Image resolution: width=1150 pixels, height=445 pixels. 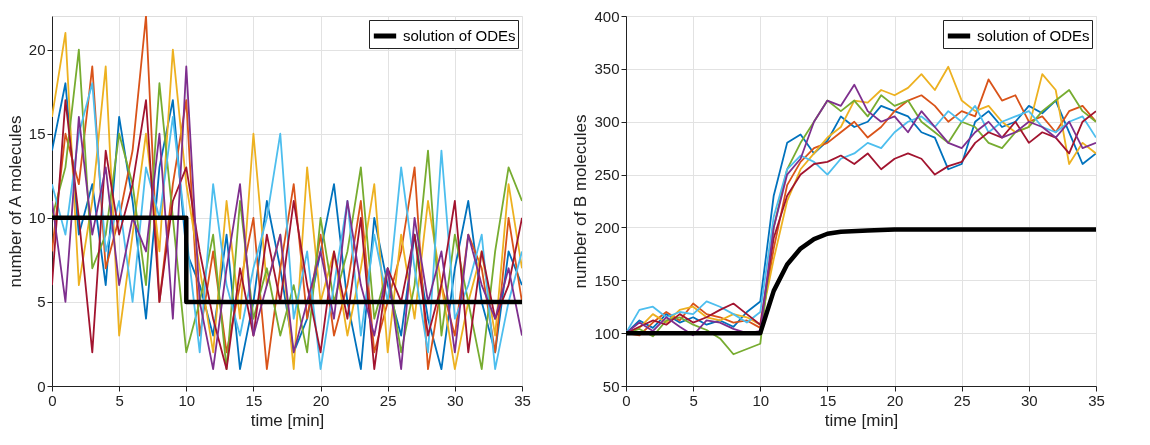 I want to click on y-tick-label: 200, so click(x=607, y=227).